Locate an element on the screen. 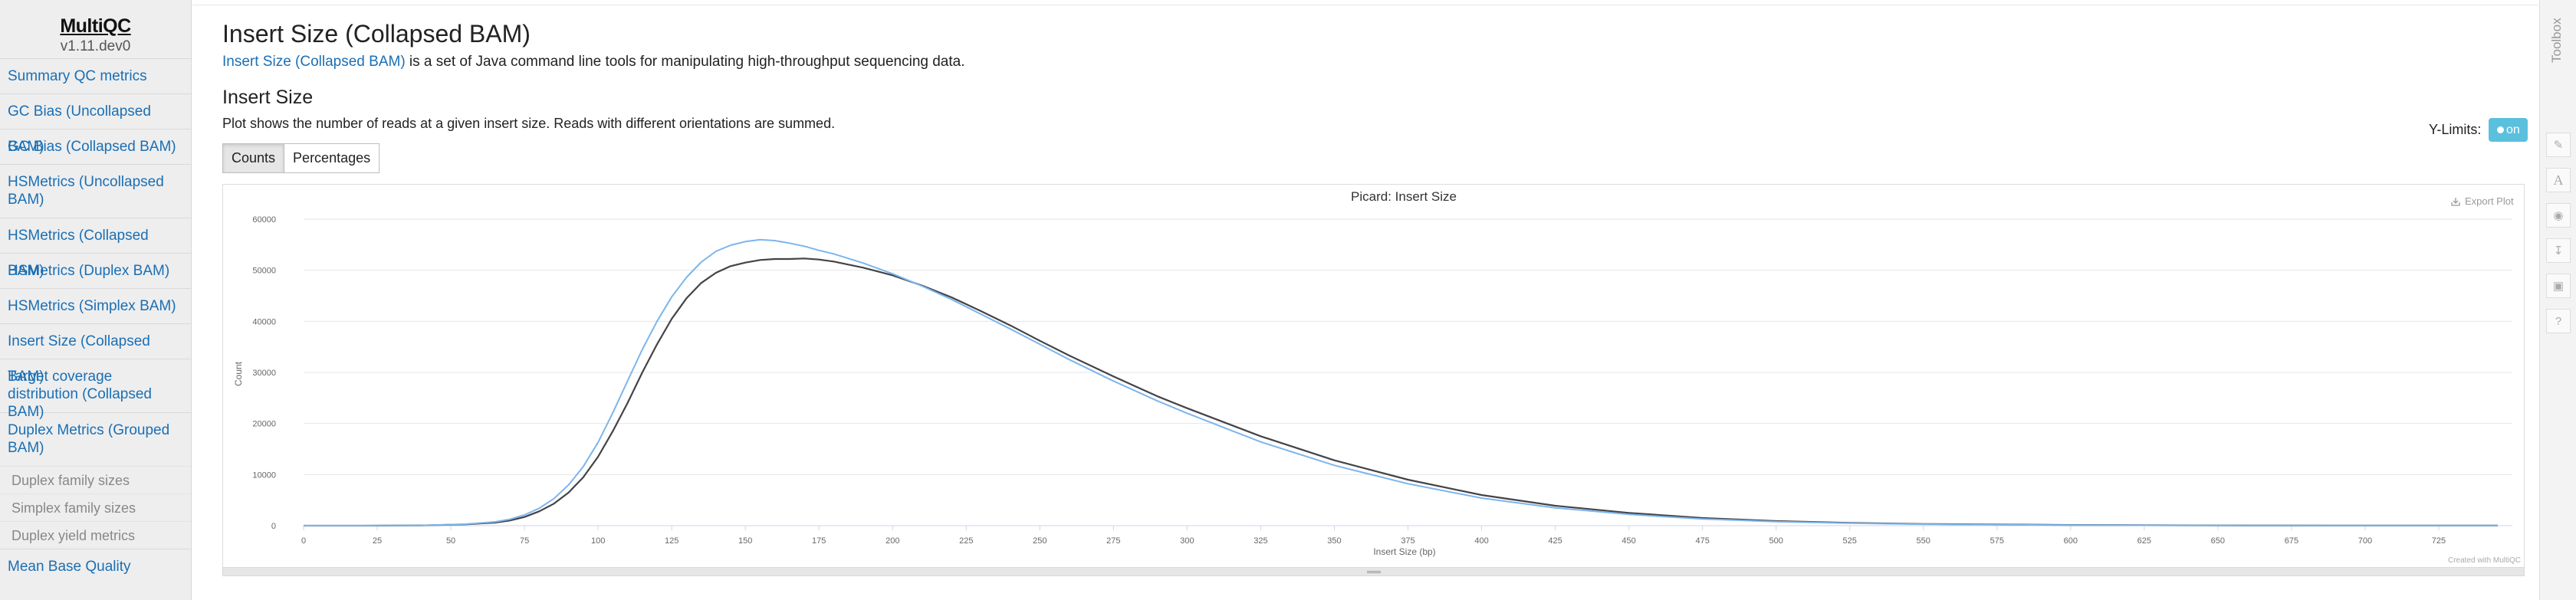 This screenshot has width=2576, height=600. x-tick-label: 325 is located at coordinates (1261, 541).